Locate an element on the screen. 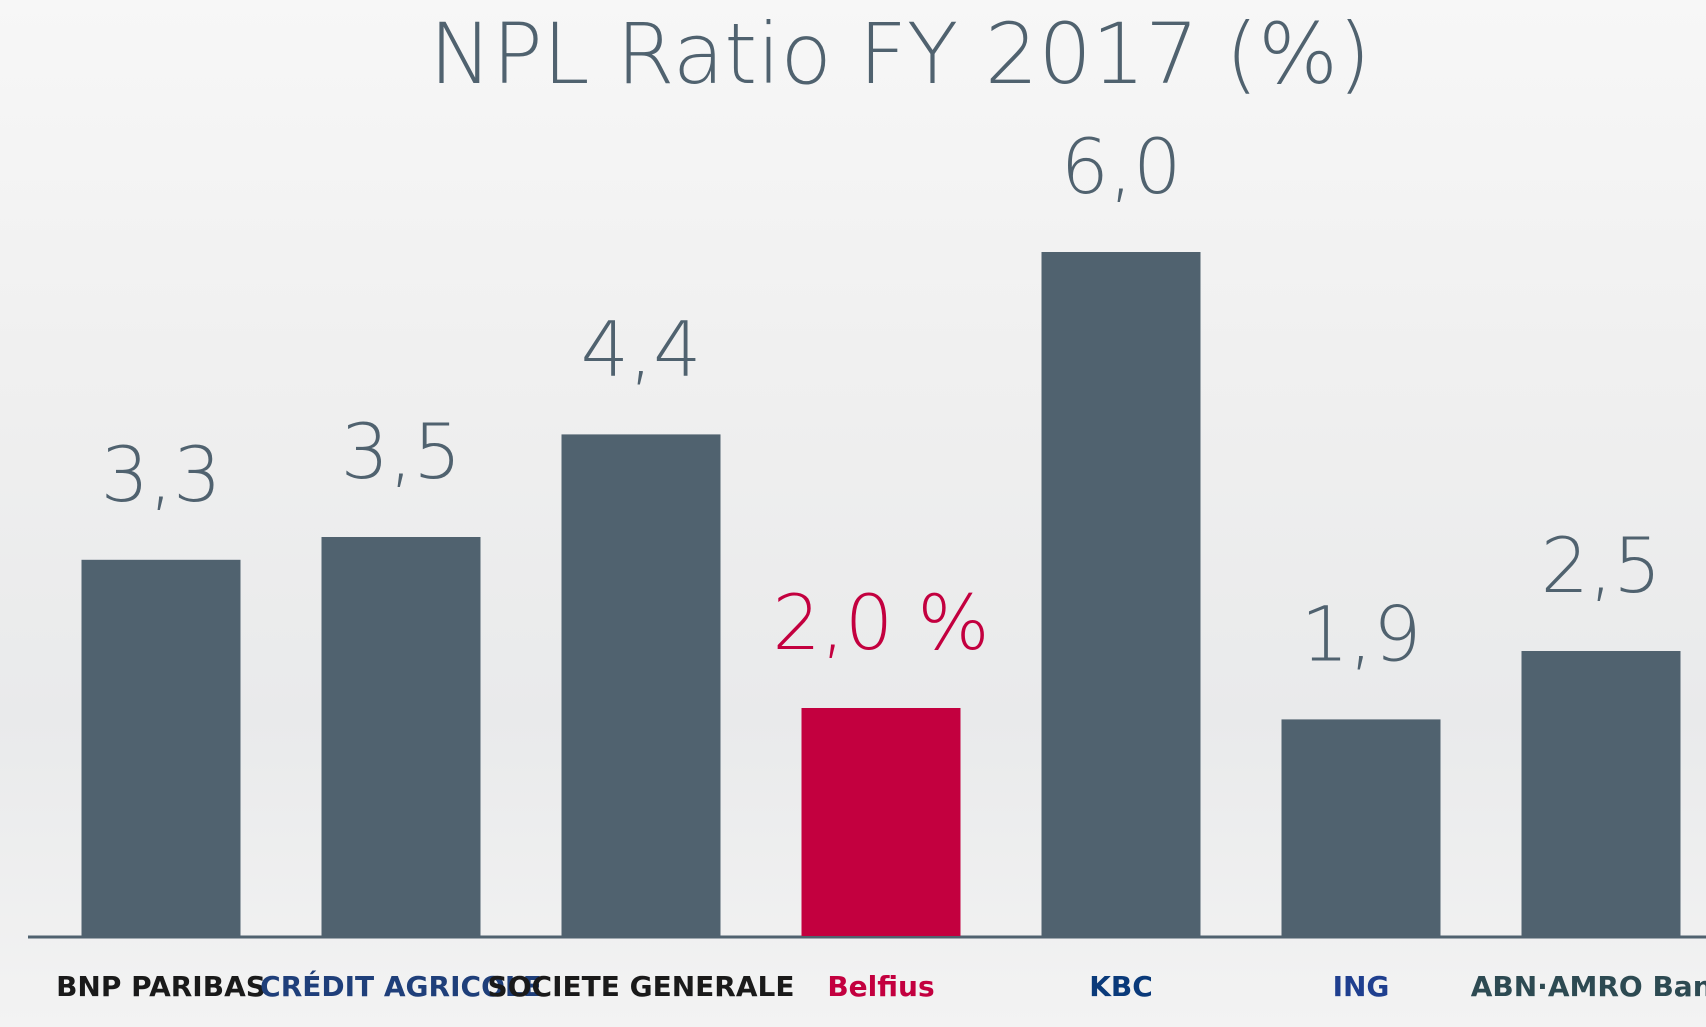 The width and height of the screenshot is (1706, 1027). category-label: ING is located at coordinates (1361, 986).